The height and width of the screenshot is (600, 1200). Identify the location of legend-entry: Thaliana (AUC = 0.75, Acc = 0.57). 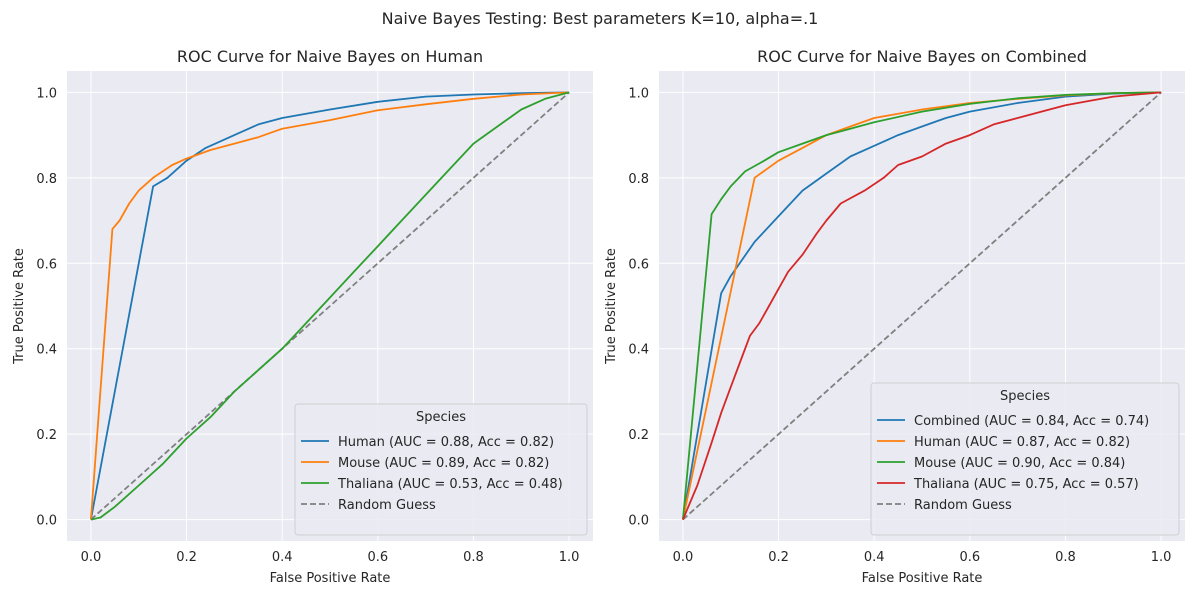
(1026, 484).